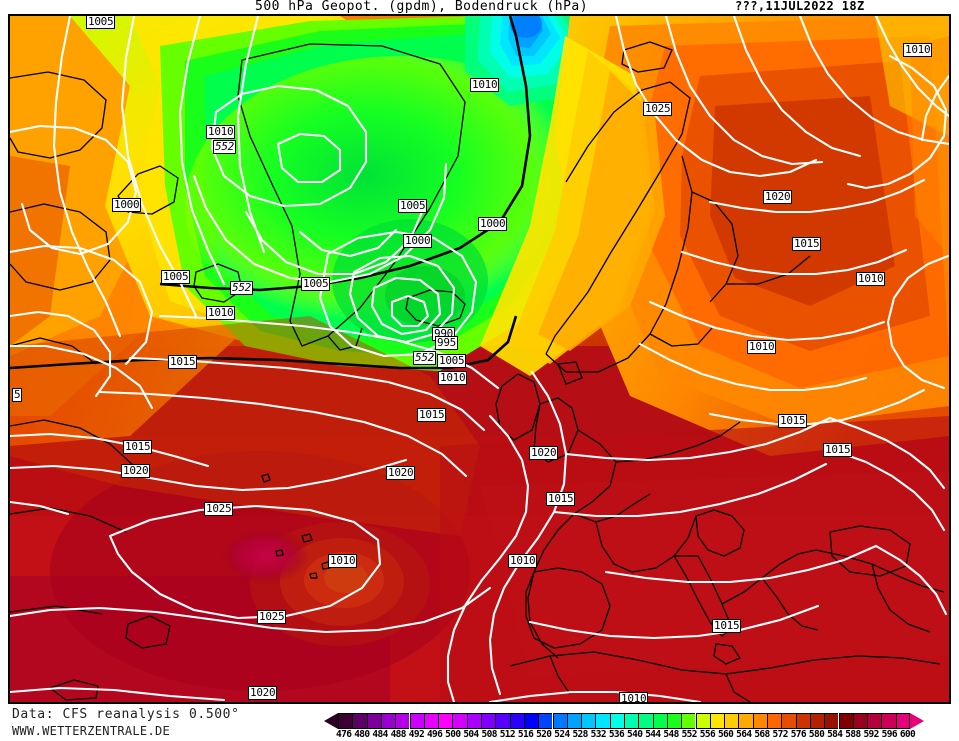  Describe the element at coordinates (871, 734) in the screenshot. I see `colorbar-tick: 592` at that location.